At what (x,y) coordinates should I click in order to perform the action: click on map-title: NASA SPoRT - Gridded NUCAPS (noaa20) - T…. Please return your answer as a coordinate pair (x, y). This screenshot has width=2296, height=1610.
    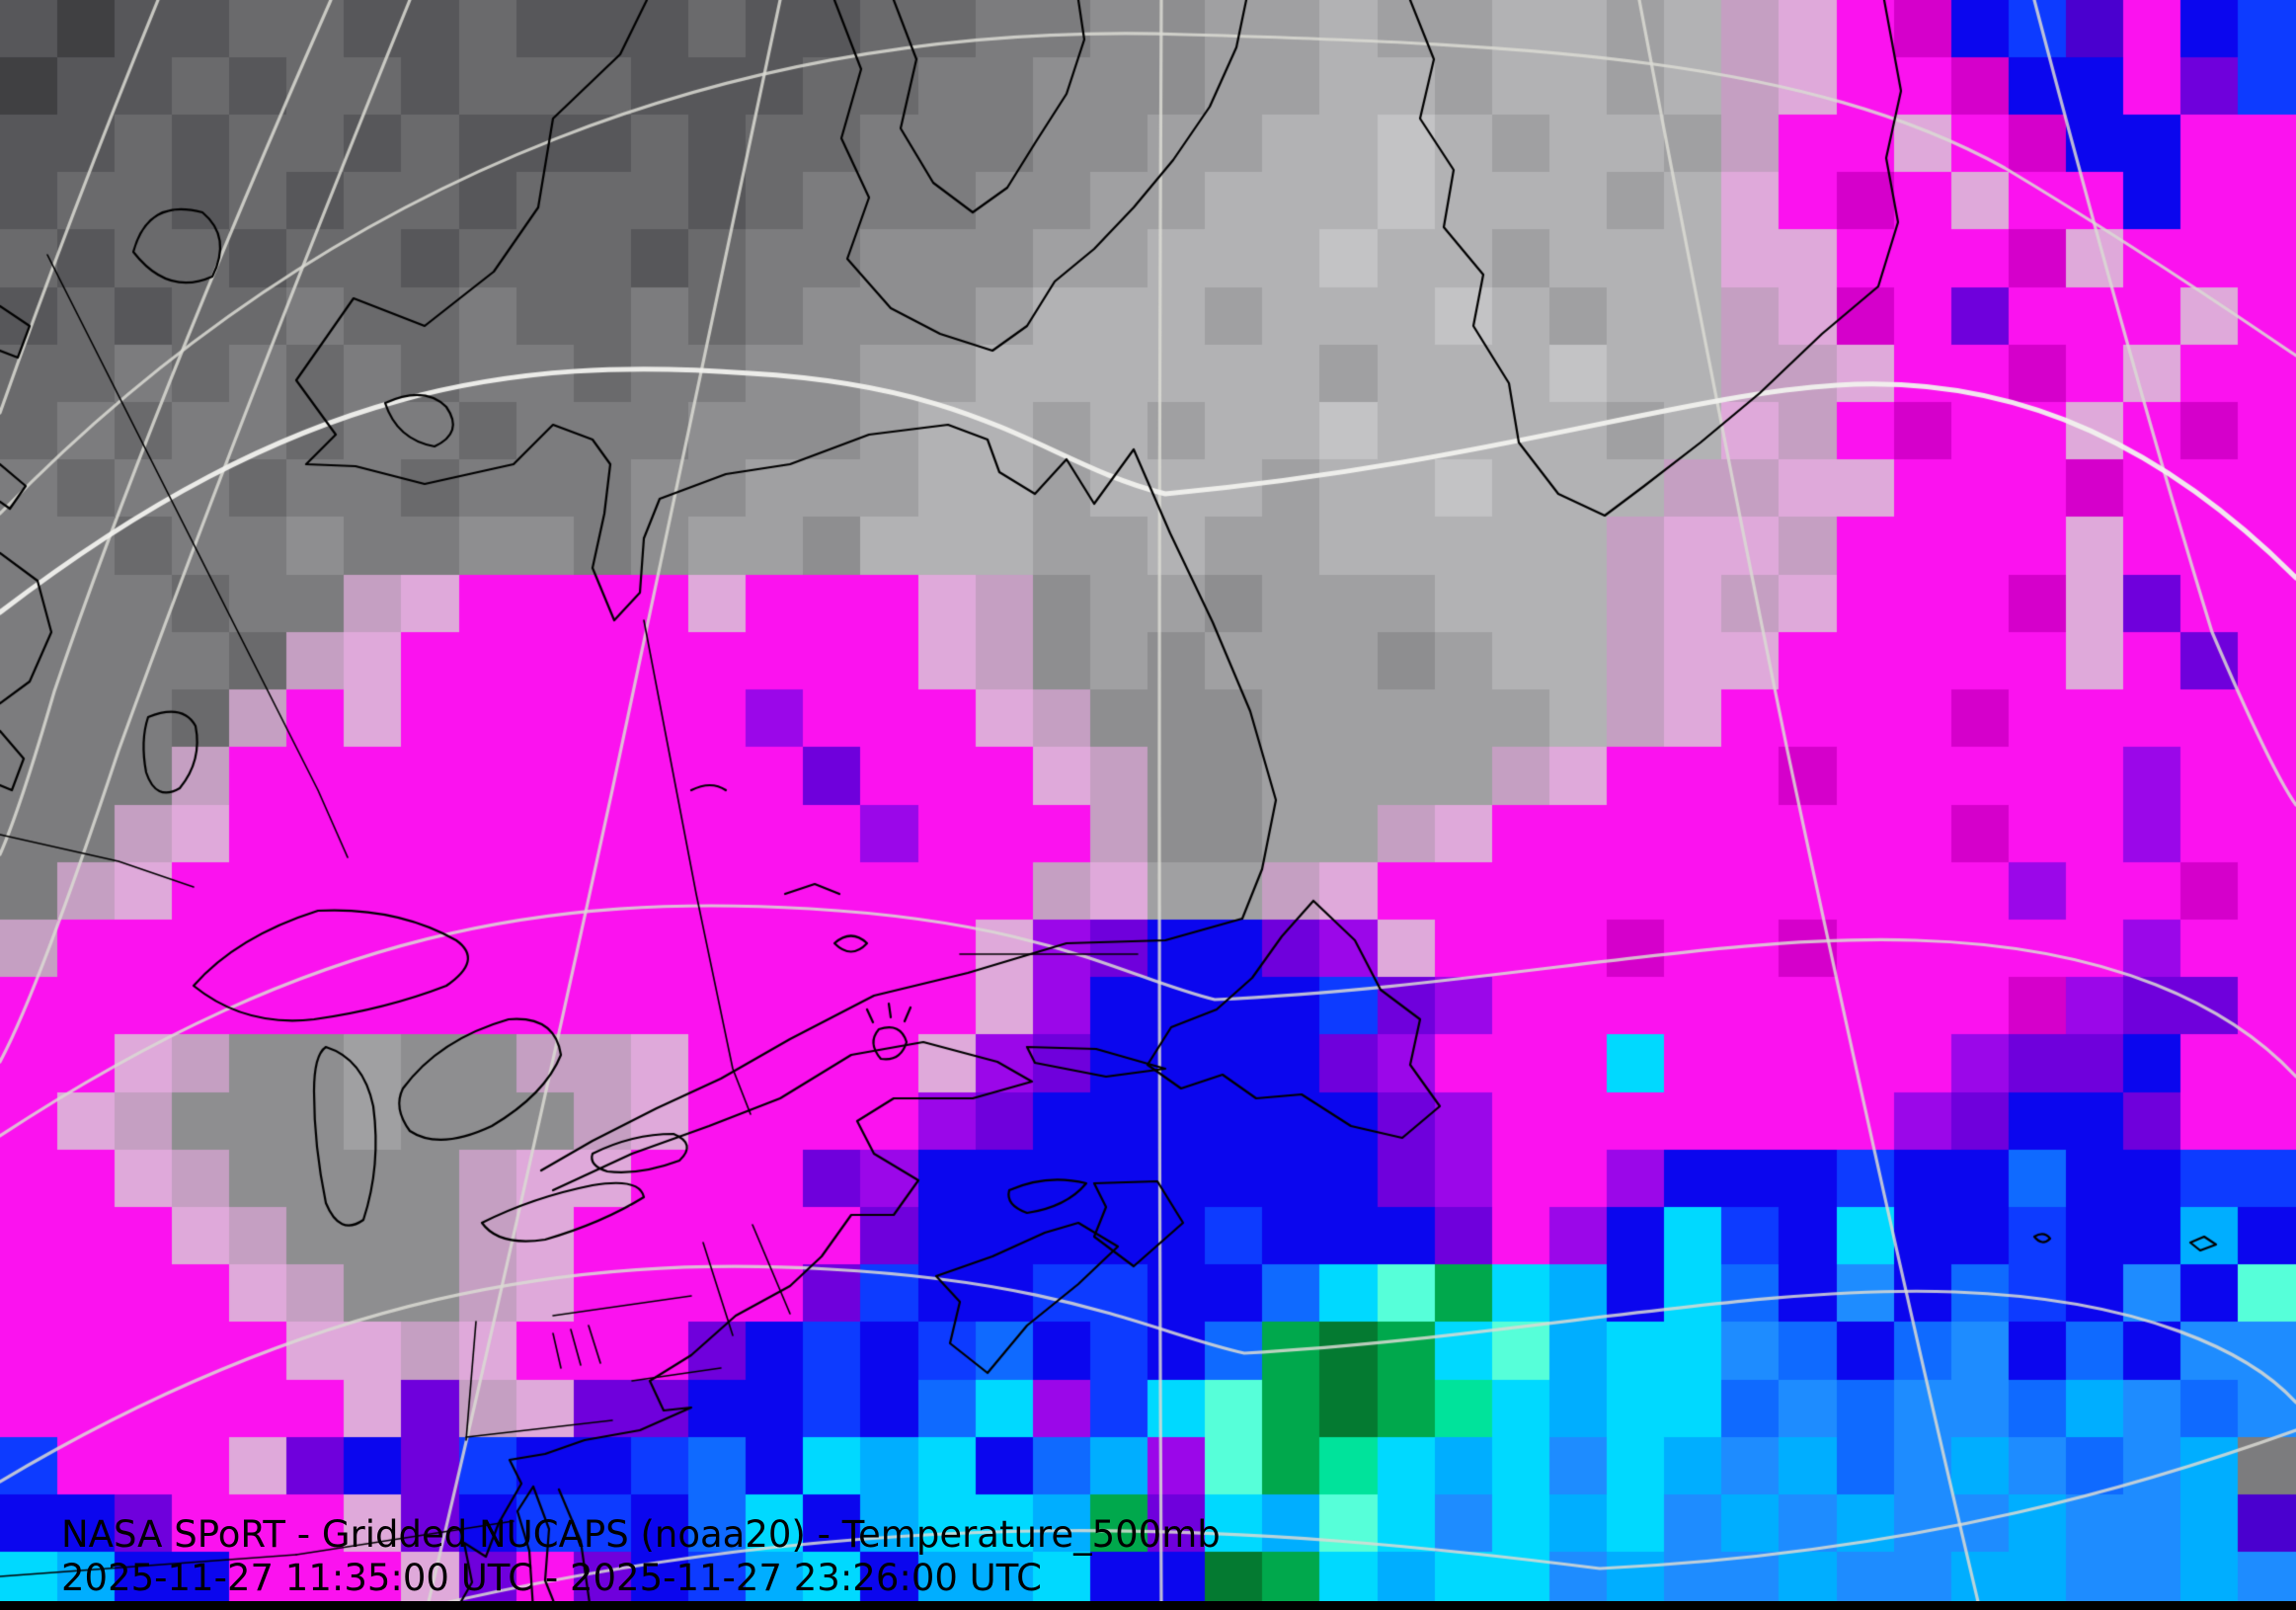
    Looking at the image, I should click on (641, 1534).